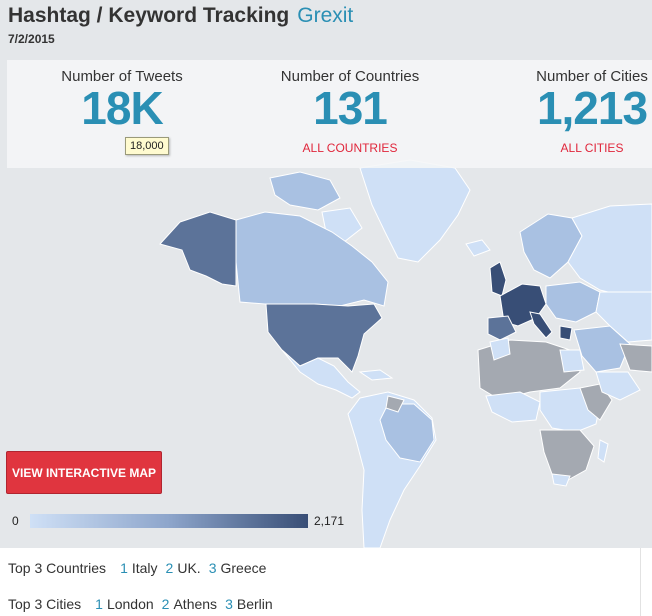 The image size is (652, 616). Describe the element at coordinates (566, 333) in the screenshot. I see `map-region-greece` at that location.